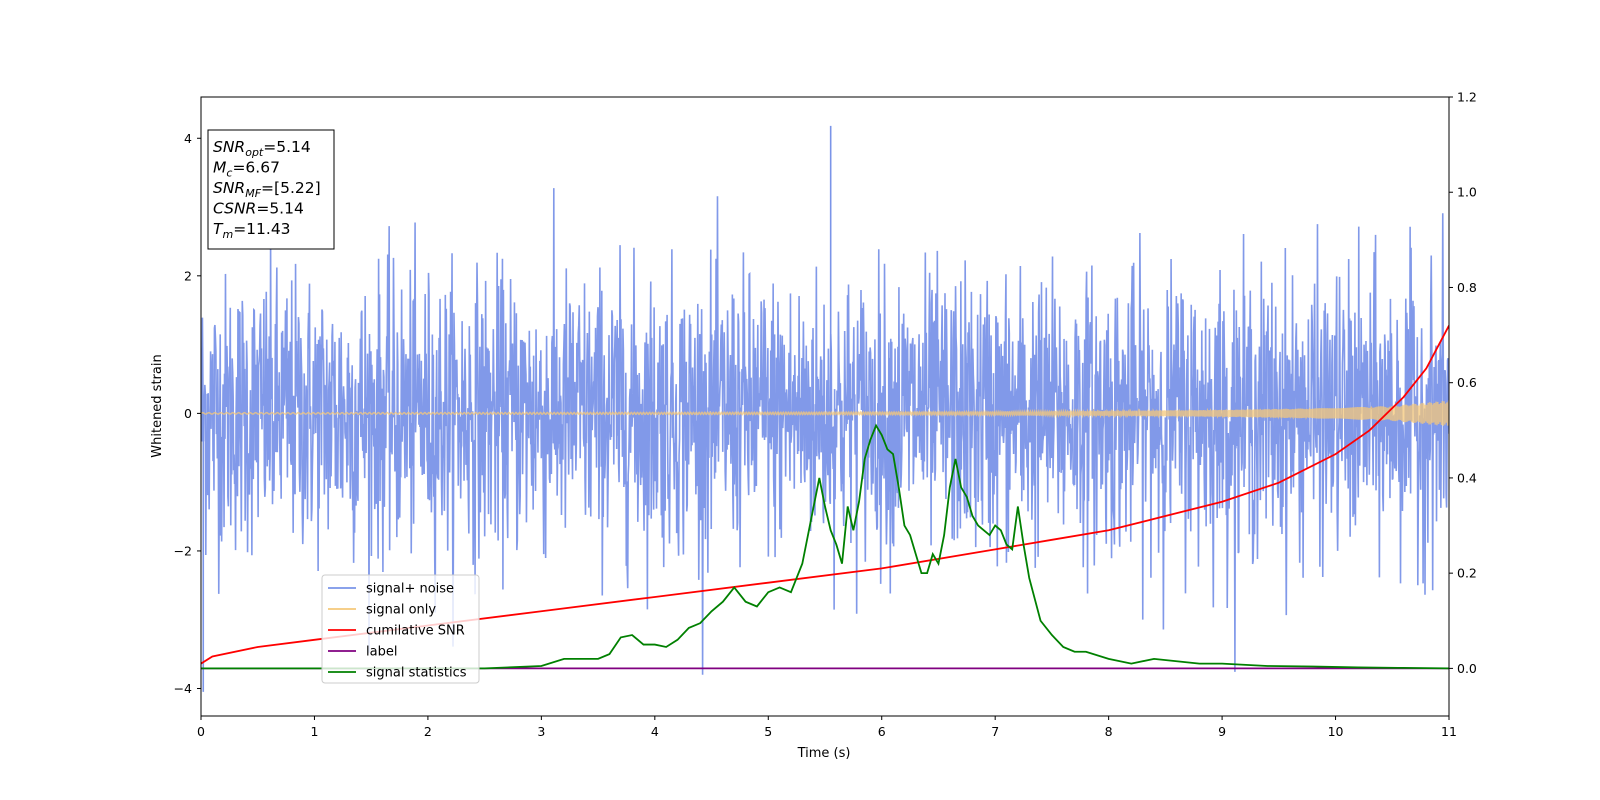  Describe the element at coordinates (824, 753) in the screenshot. I see `x-axis-label: Time (s)` at that location.